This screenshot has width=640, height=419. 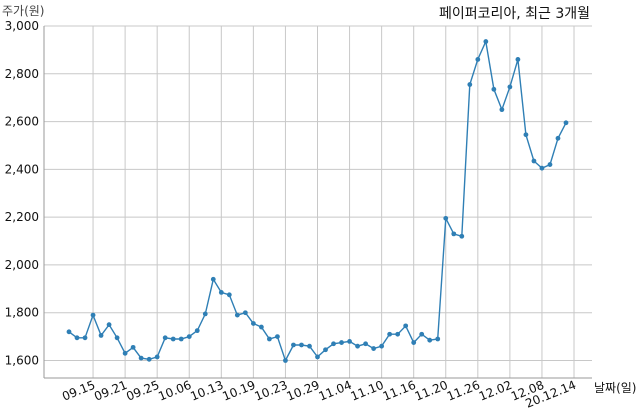 I want to click on y-tick-label: 1,800, so click(x=22, y=313).